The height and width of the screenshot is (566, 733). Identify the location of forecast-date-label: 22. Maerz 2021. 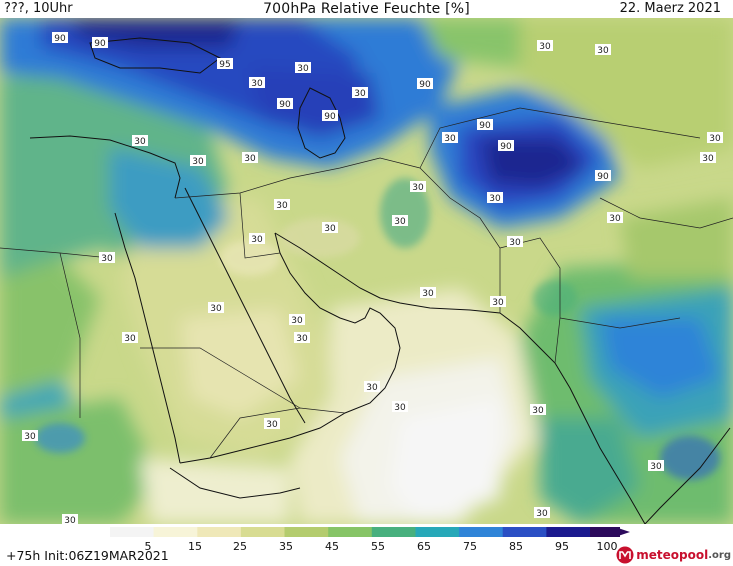
(670, 8).